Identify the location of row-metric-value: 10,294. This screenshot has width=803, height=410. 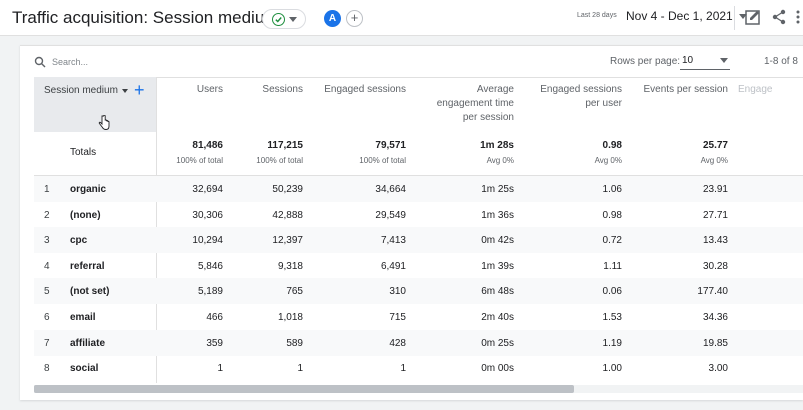
(207, 241).